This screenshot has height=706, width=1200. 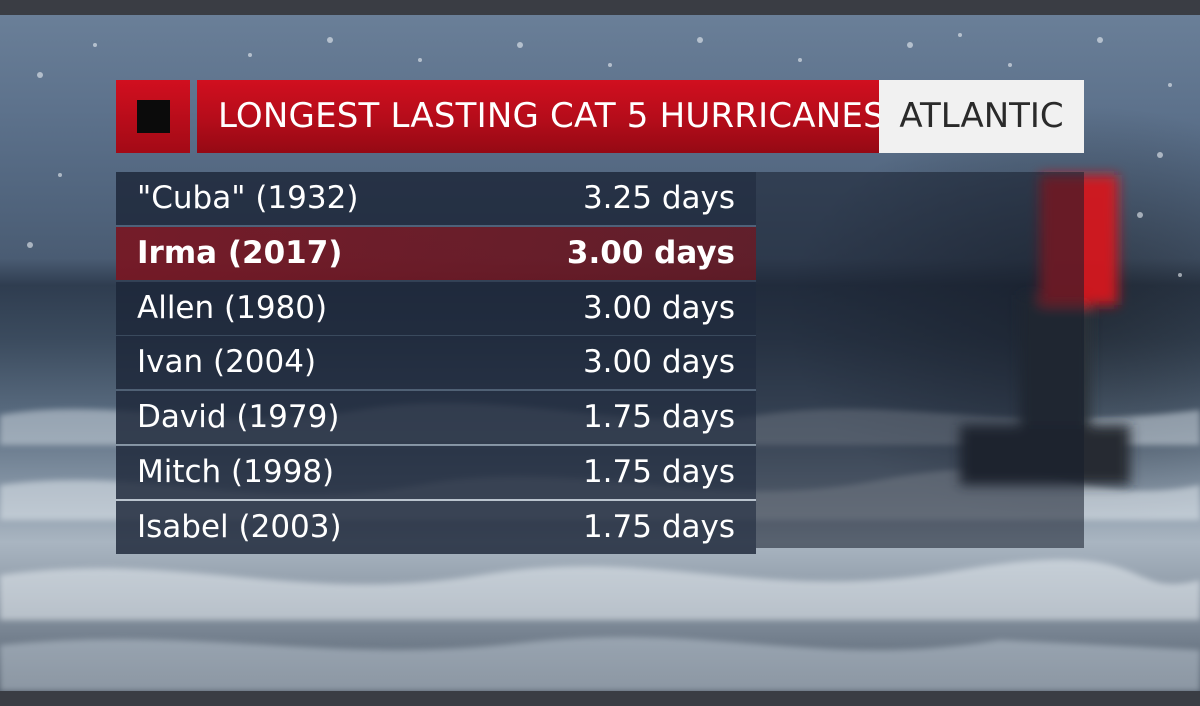 I want to click on table-row: David (1979) 1.75 days, so click(x=436, y=418).